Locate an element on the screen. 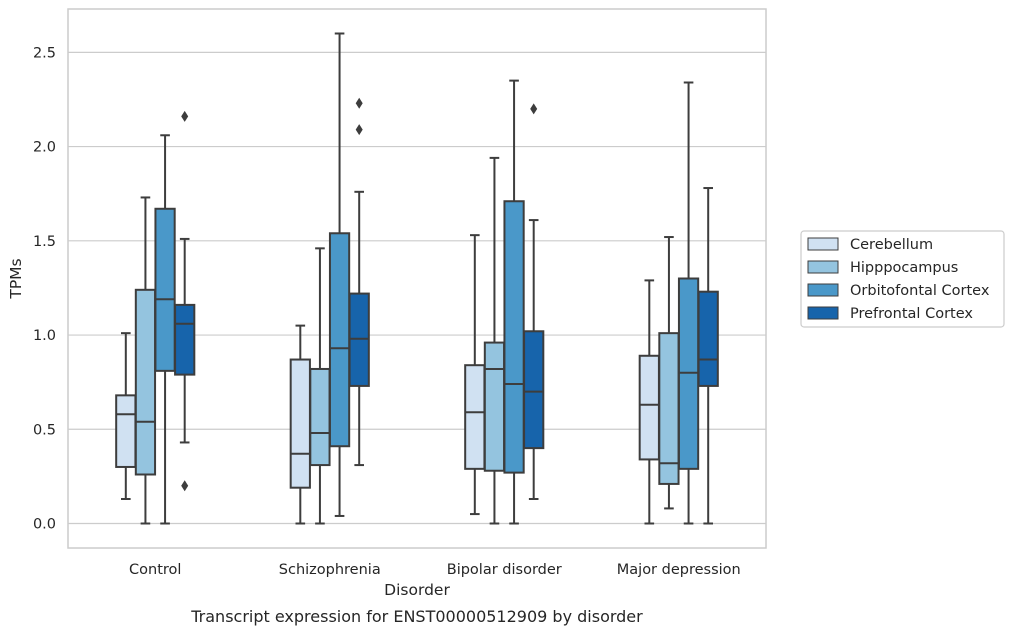  x-tick-label: Control is located at coordinates (155, 570).